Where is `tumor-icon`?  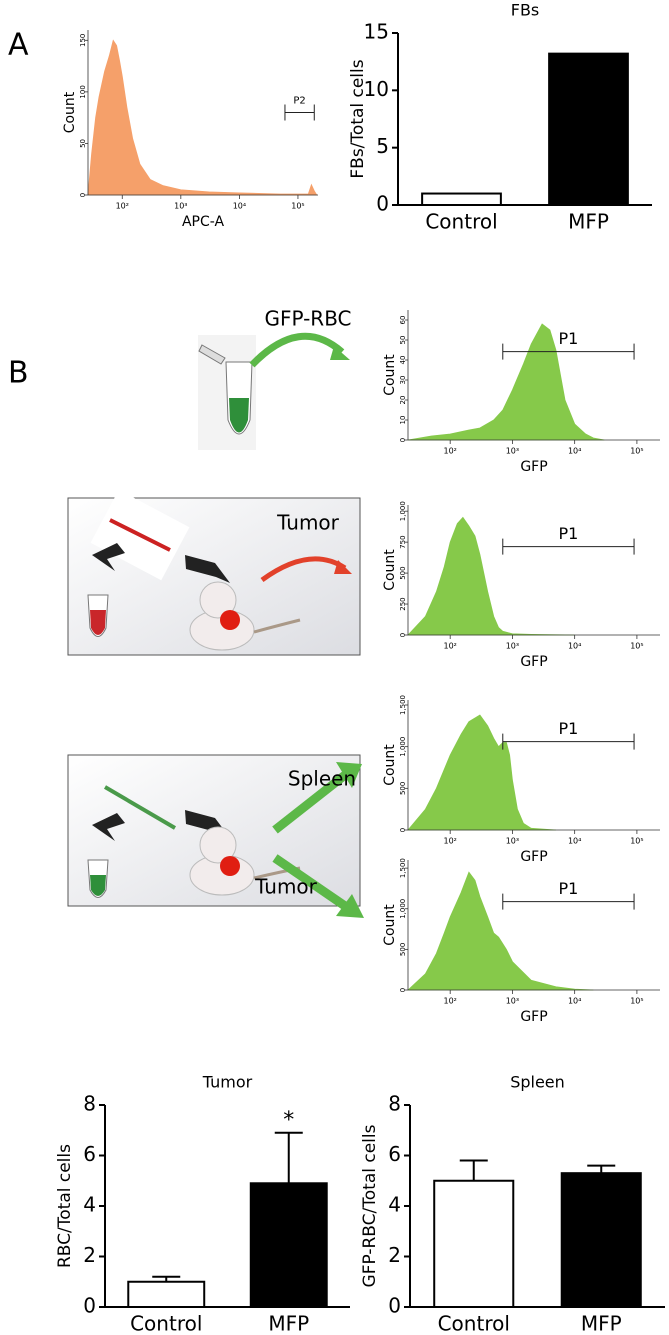 tumor-icon is located at coordinates (230, 620).